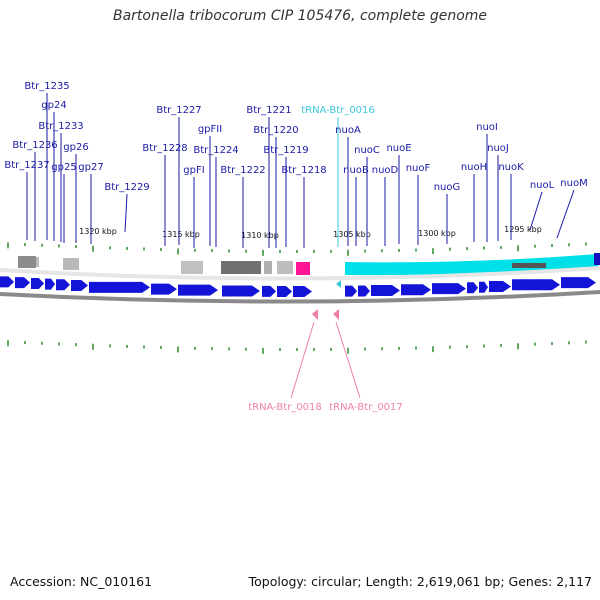  I want to click on kbp-label: 1295 kbp, so click(523, 229).